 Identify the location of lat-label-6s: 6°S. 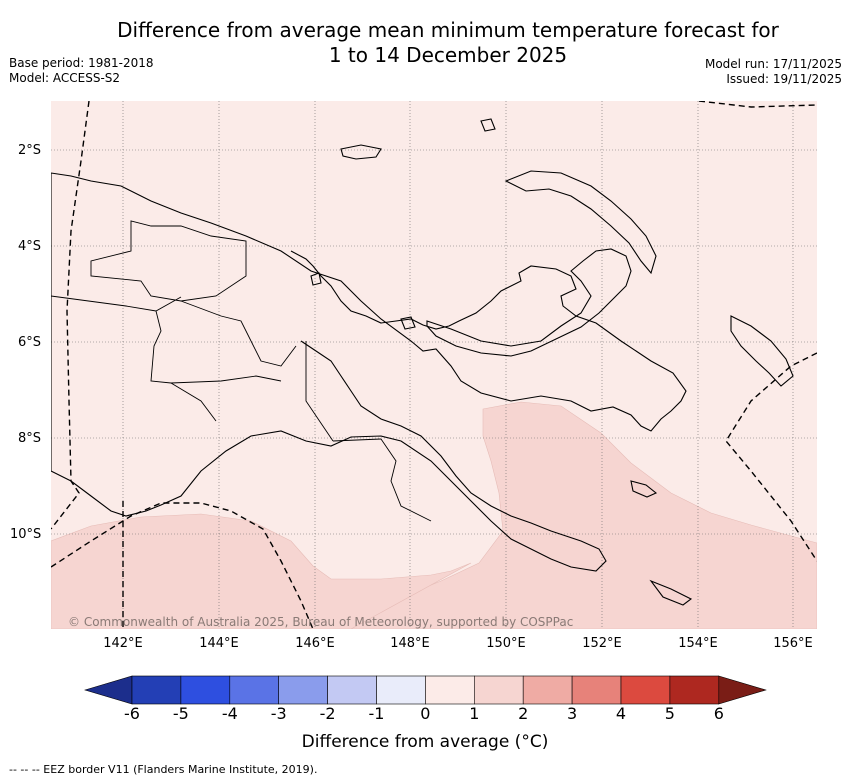
(30, 342).